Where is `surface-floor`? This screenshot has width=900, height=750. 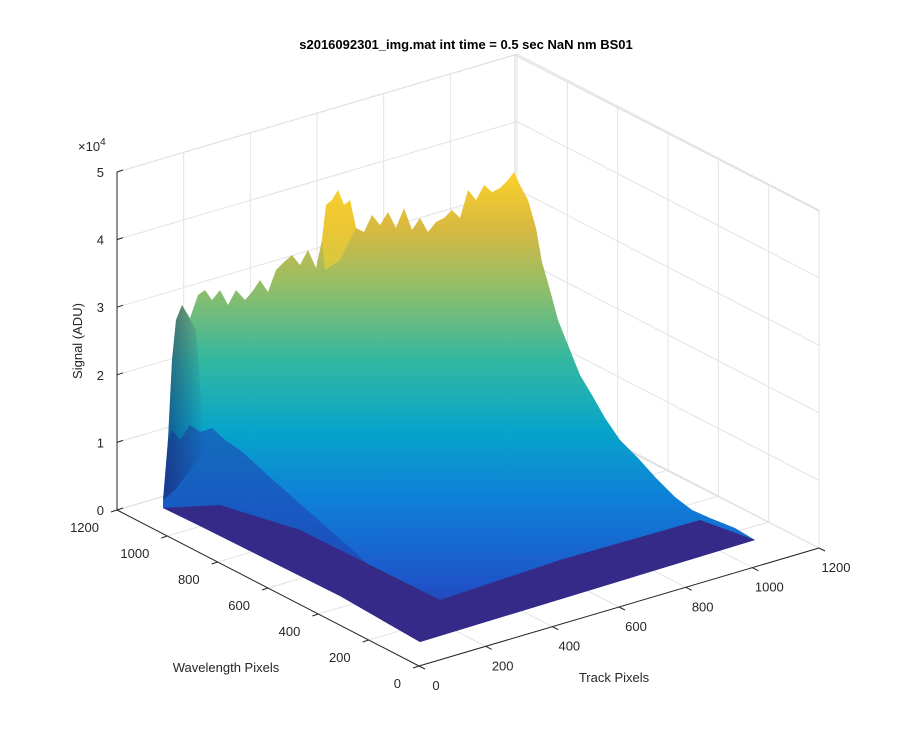 surface-floor is located at coordinates (459, 573).